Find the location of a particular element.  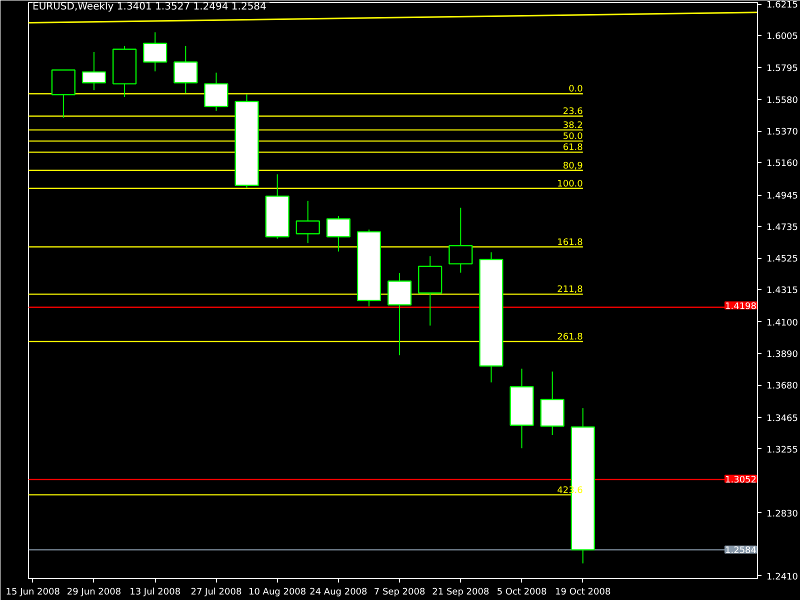

ref-line-label: 1.3052 is located at coordinates (741, 480).